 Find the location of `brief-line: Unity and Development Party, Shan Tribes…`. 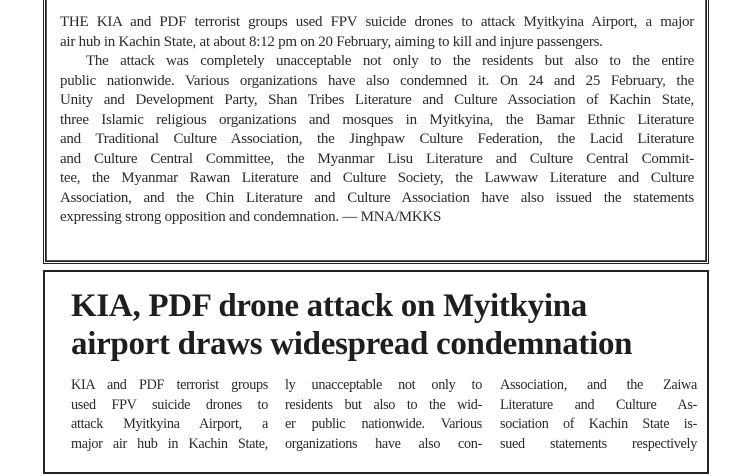

brief-line: Unity and Development Party, Shan Tribes… is located at coordinates (377, 100).